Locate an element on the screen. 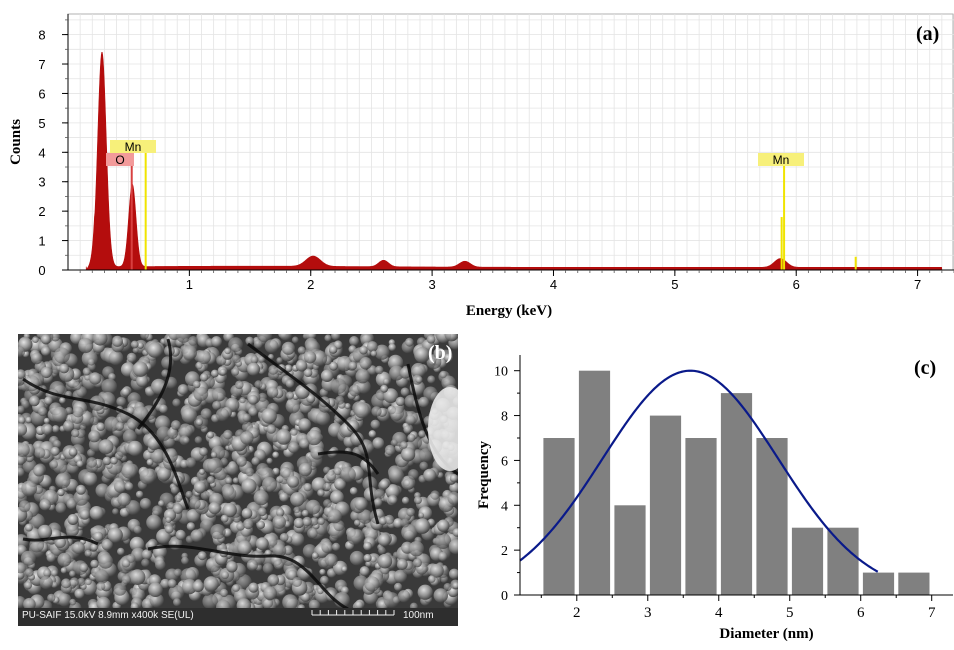  panel-label: (a) is located at coordinates (927, 34).